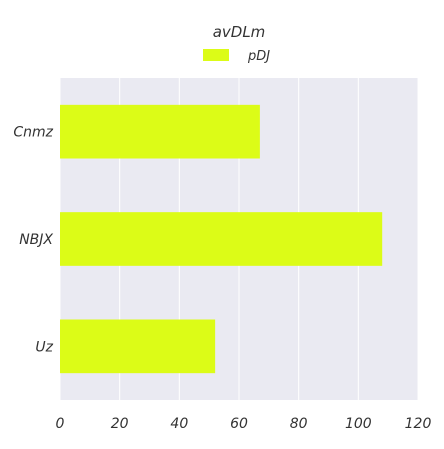 This screenshot has width=444, height=449. Describe the element at coordinates (120, 424) in the screenshot. I see `x-tick-label: 20` at that location.